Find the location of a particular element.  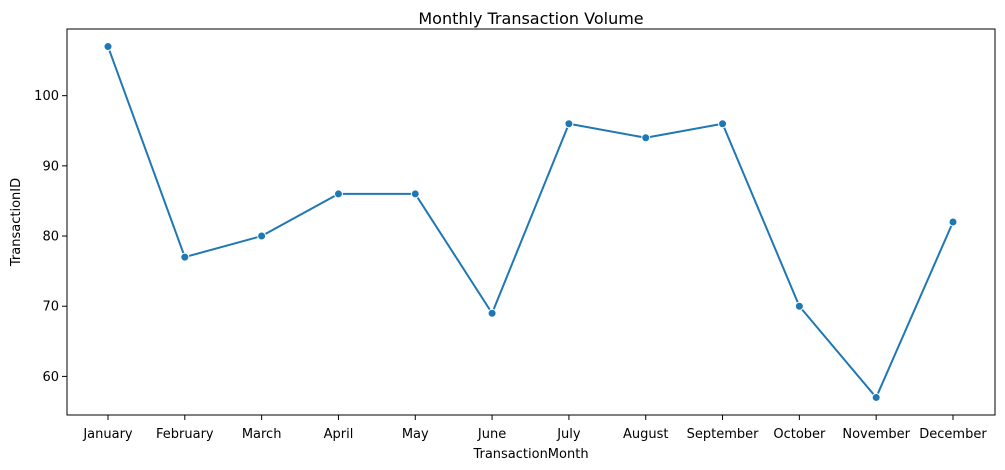

y-tick-label: 70 is located at coordinates (50, 307).